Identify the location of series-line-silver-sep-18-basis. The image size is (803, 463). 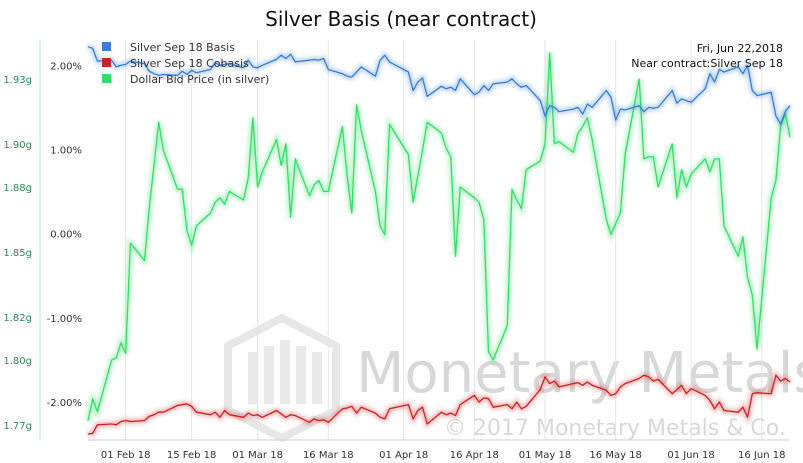
(439, 85).